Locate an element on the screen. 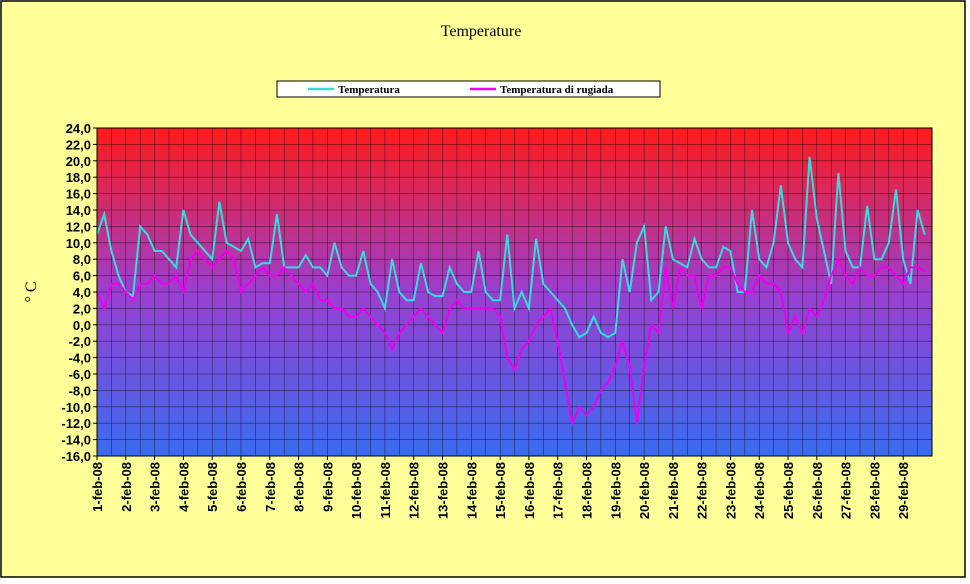 The image size is (970, 584). legend-label: Temperatura di rugiada is located at coordinates (557, 90).